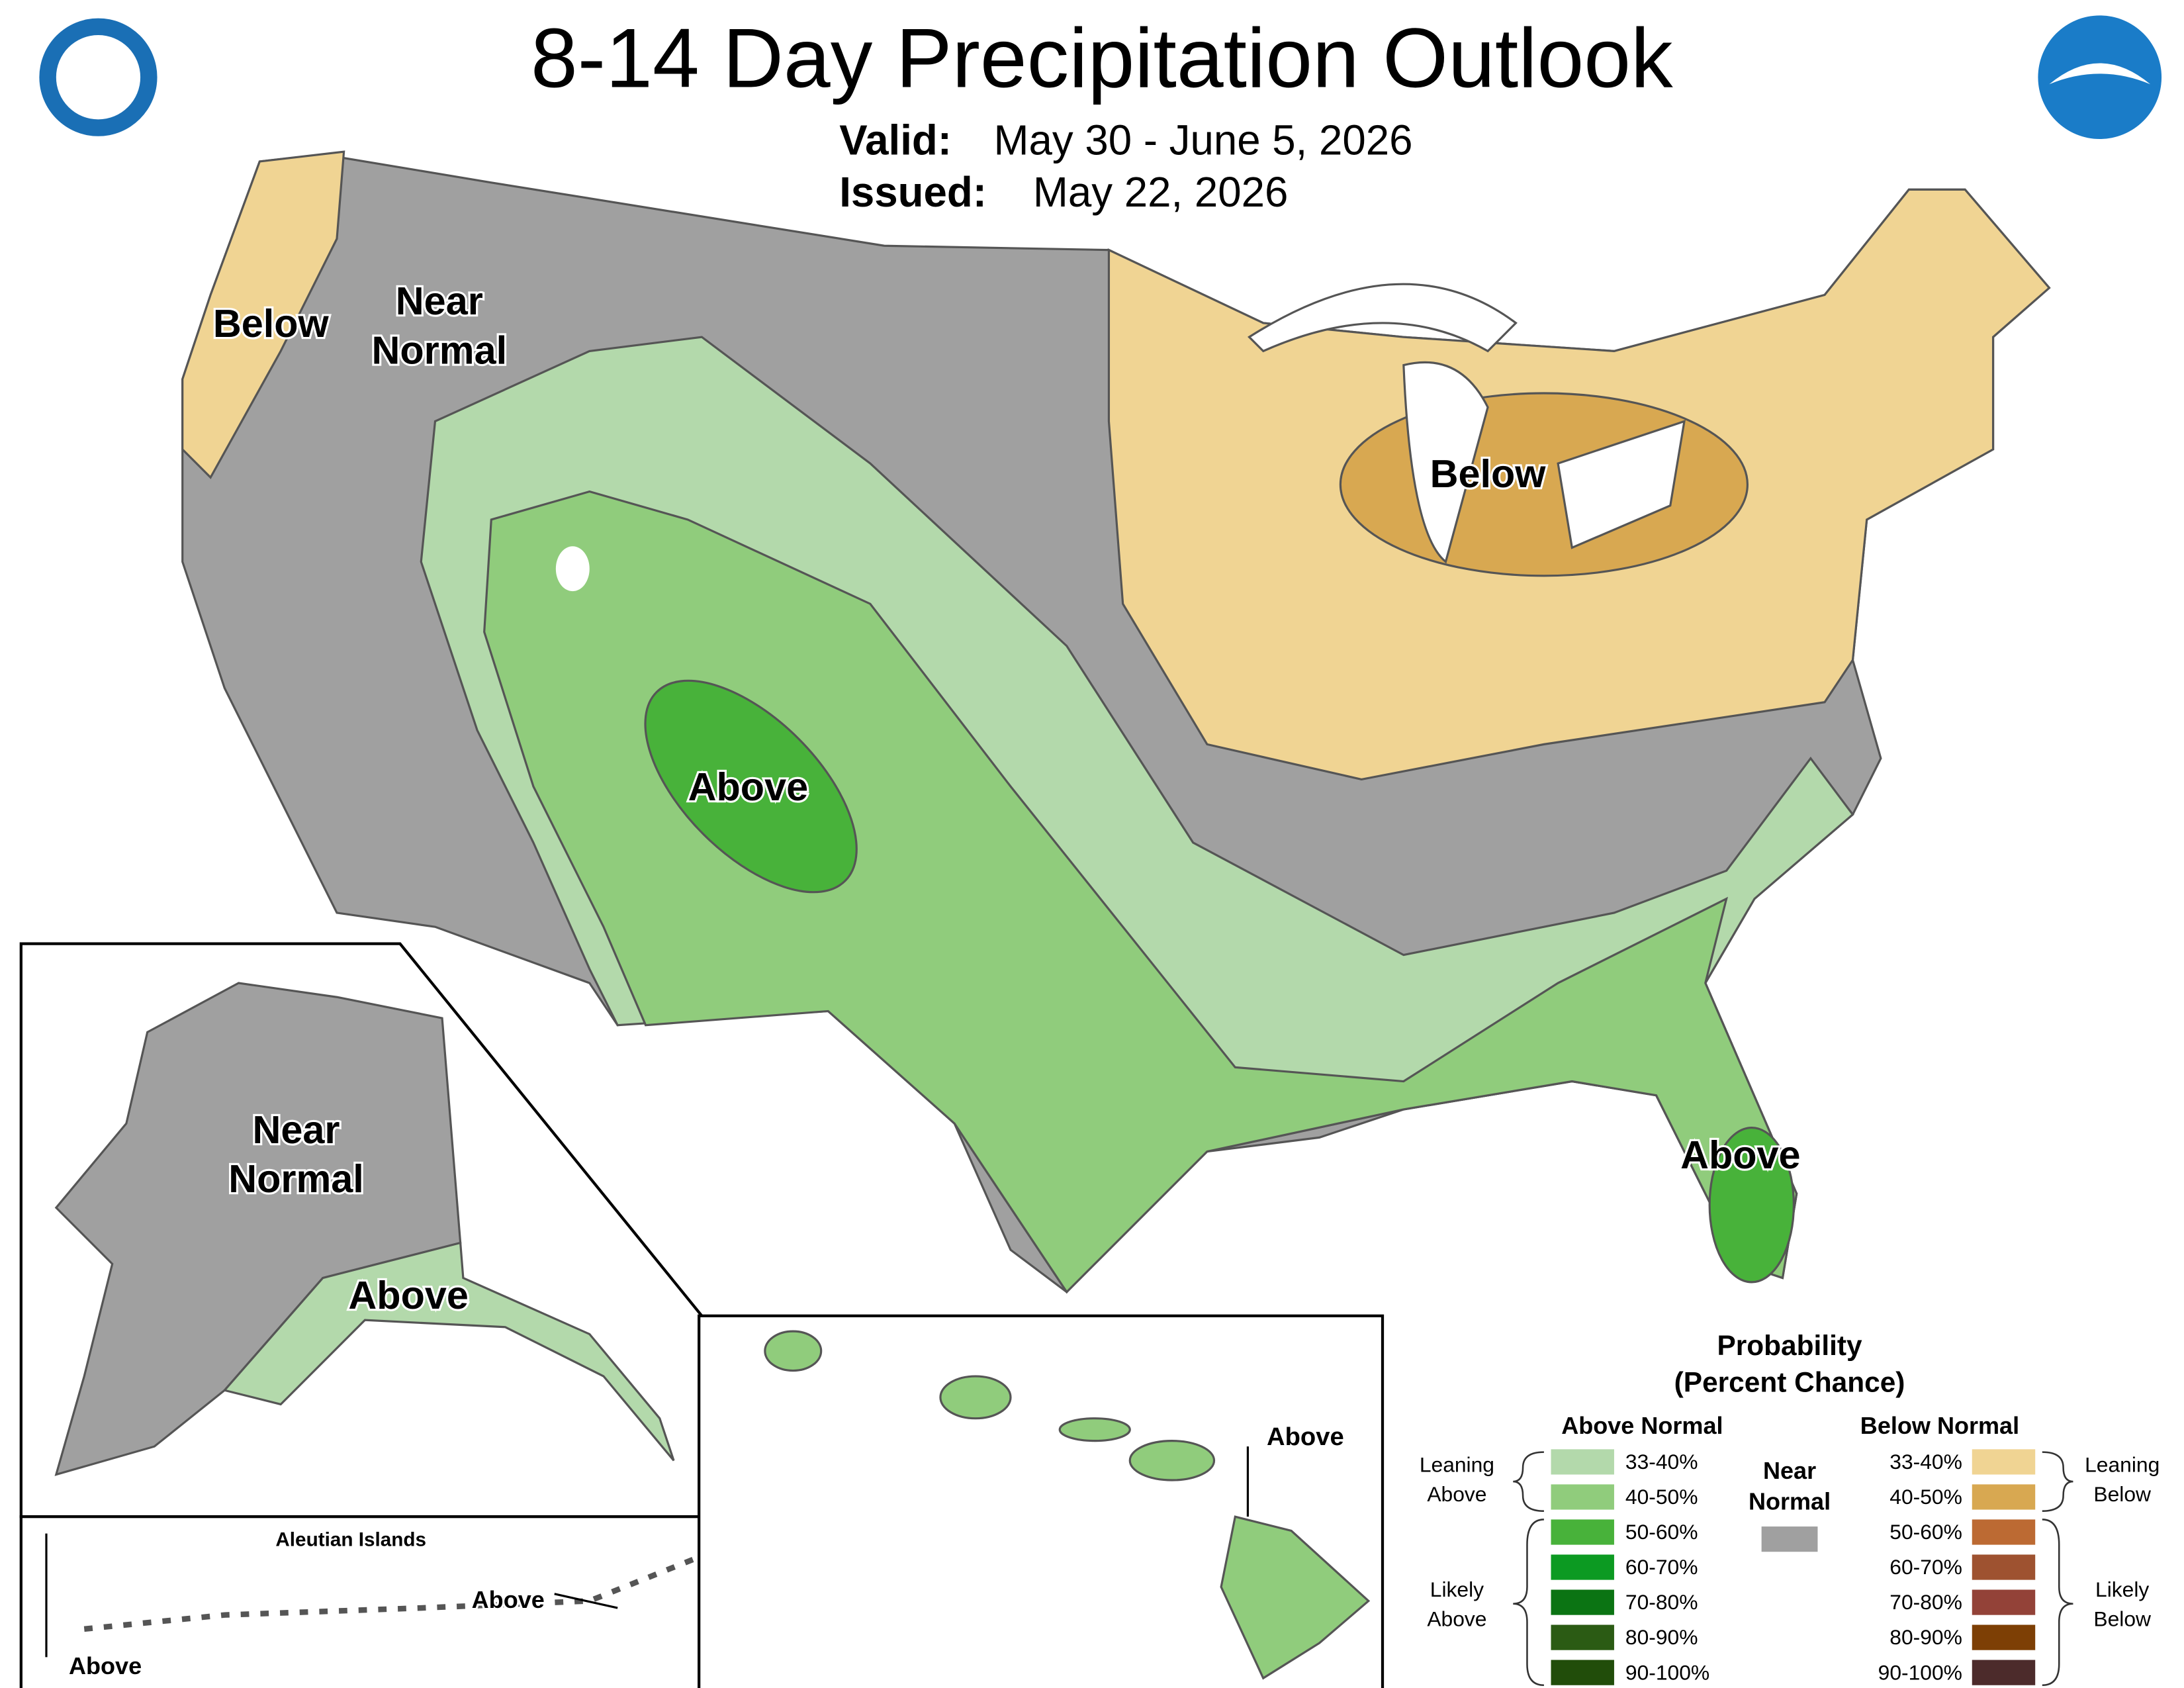 This screenshot has width=2184, height=1688. Describe the element at coordinates (1940, 1425) in the screenshot. I see `below-heading: Below Normal` at that location.